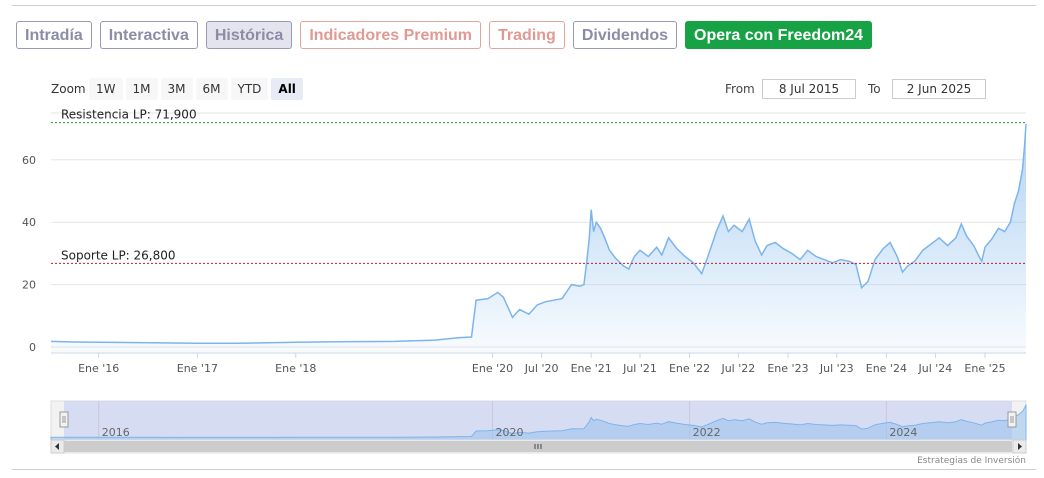 The image size is (1044, 478). What do you see at coordinates (492, 368) in the screenshot?
I see `x-tick-label: Ene '20` at bounding box center [492, 368].